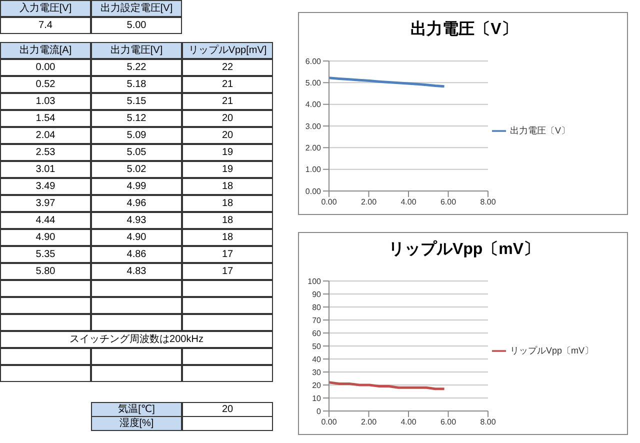 This screenshot has height=443, width=640. I want to click on category-label: 5.35, so click(45, 254).